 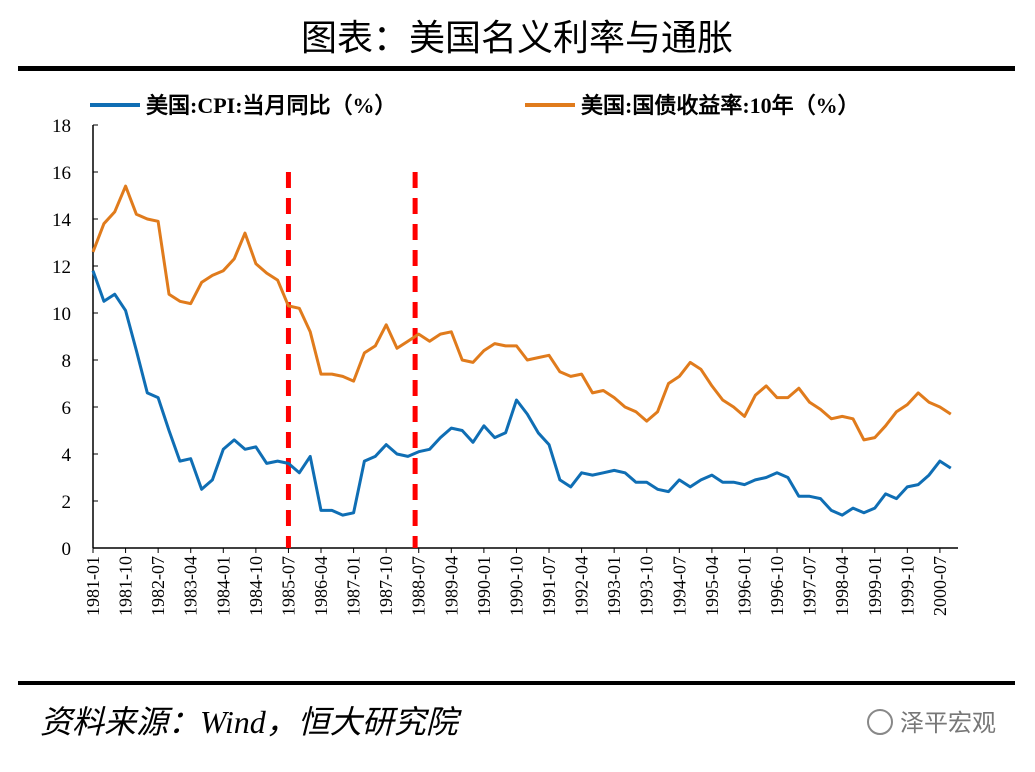 What do you see at coordinates (67, 408) in the screenshot?
I see `y-tick-label: 6` at bounding box center [67, 408].